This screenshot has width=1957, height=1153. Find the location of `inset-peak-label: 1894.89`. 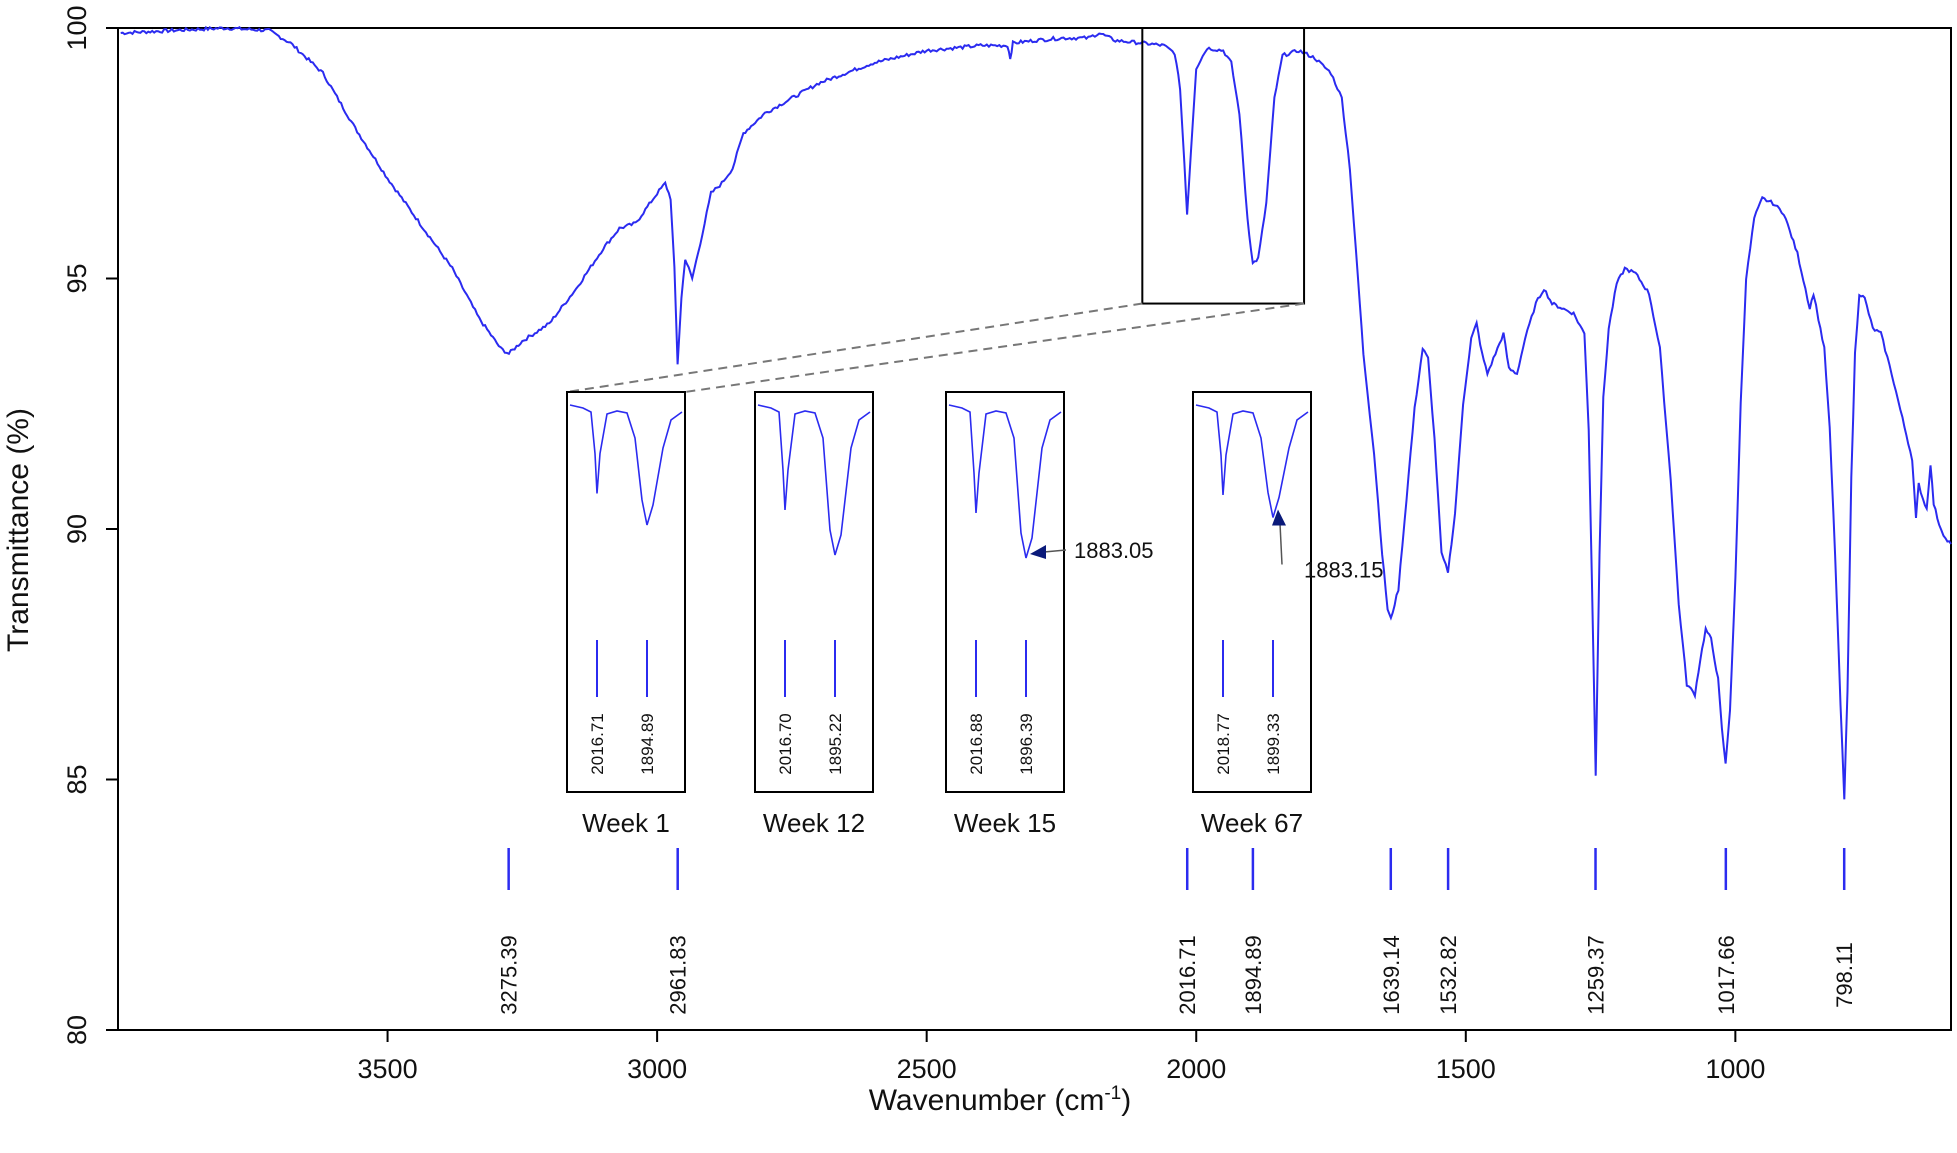

inset-peak-label: 1894.89 is located at coordinates (647, 743).